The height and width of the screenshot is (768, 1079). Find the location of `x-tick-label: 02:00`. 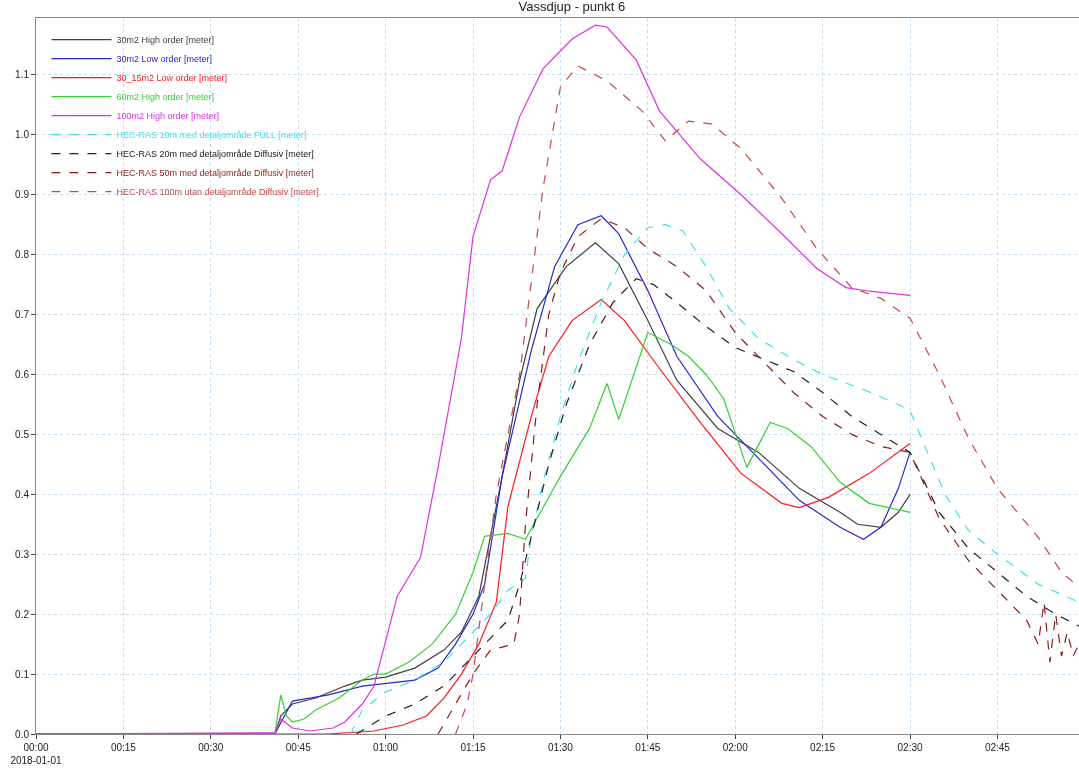

x-tick-label: 02:00 is located at coordinates (735, 747).